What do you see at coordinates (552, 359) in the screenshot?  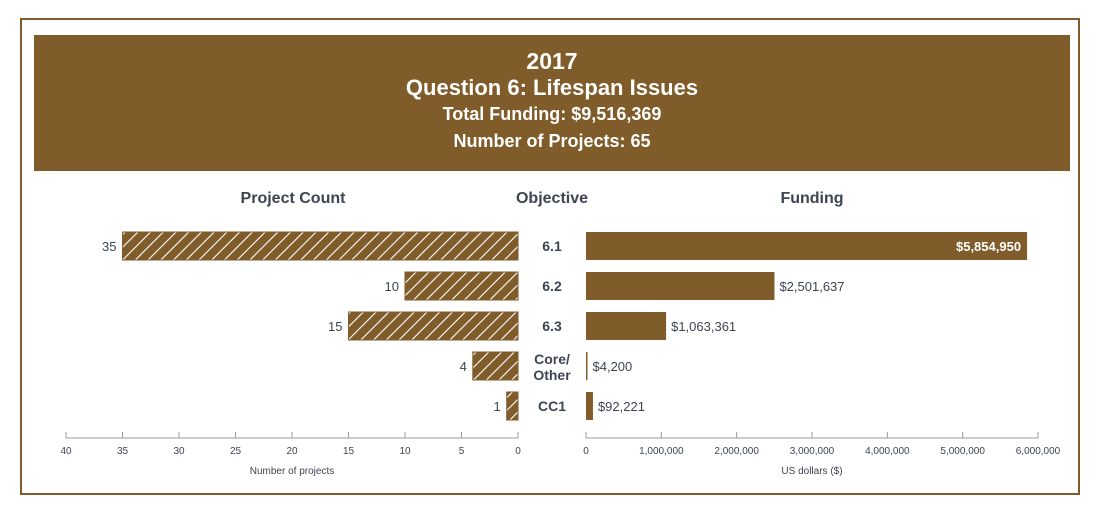 I see `objective-label: Core/` at bounding box center [552, 359].